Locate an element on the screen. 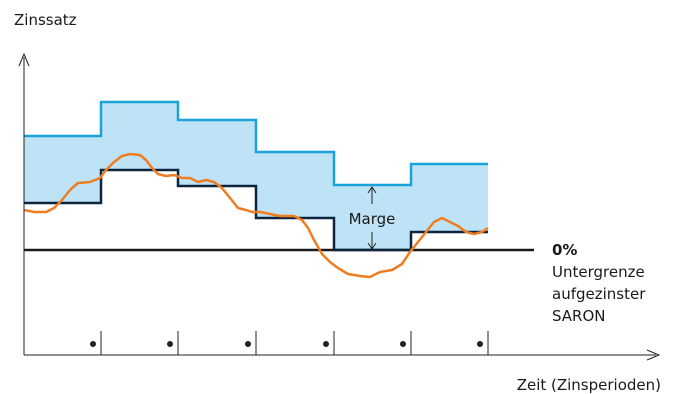 Image resolution: width=674 pixels, height=394 pixels. fixing-dots is located at coordinates (286, 344).